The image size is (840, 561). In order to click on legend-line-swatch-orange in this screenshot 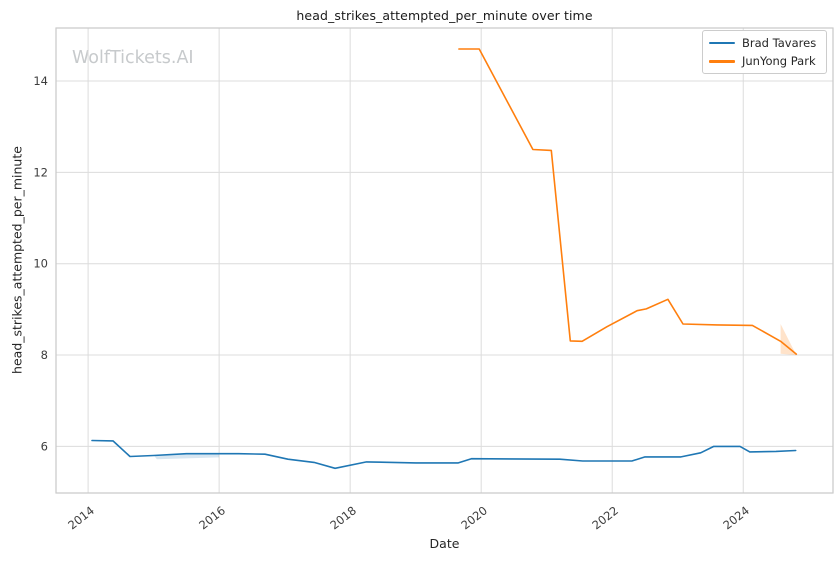, I will do `click(722, 61)`.